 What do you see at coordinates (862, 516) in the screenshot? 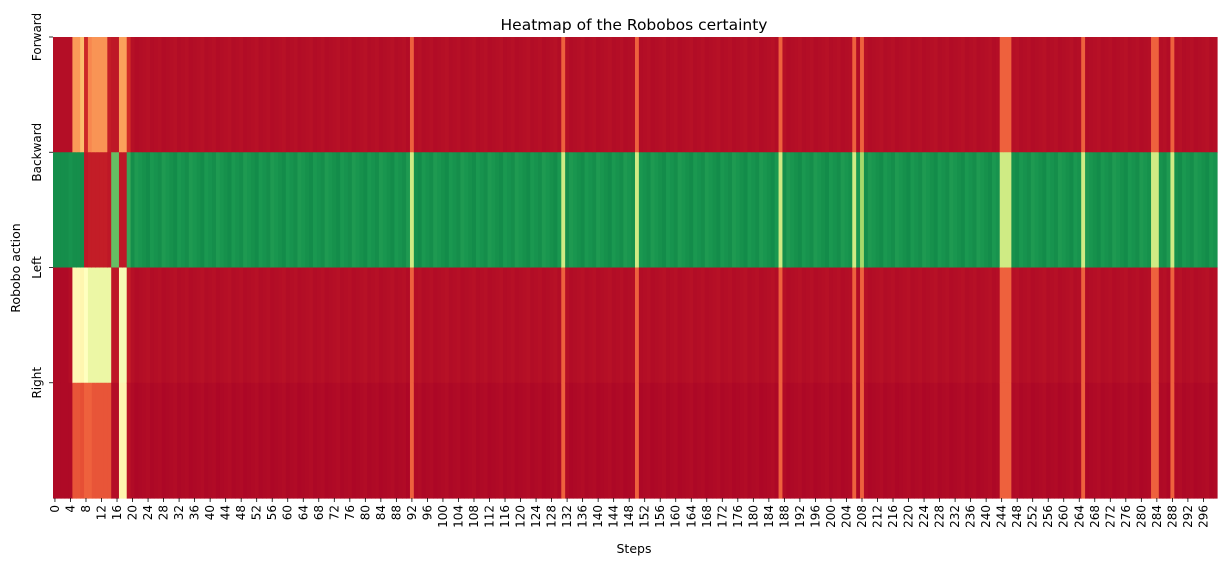
I see `x-tick-label: 208` at bounding box center [862, 516].